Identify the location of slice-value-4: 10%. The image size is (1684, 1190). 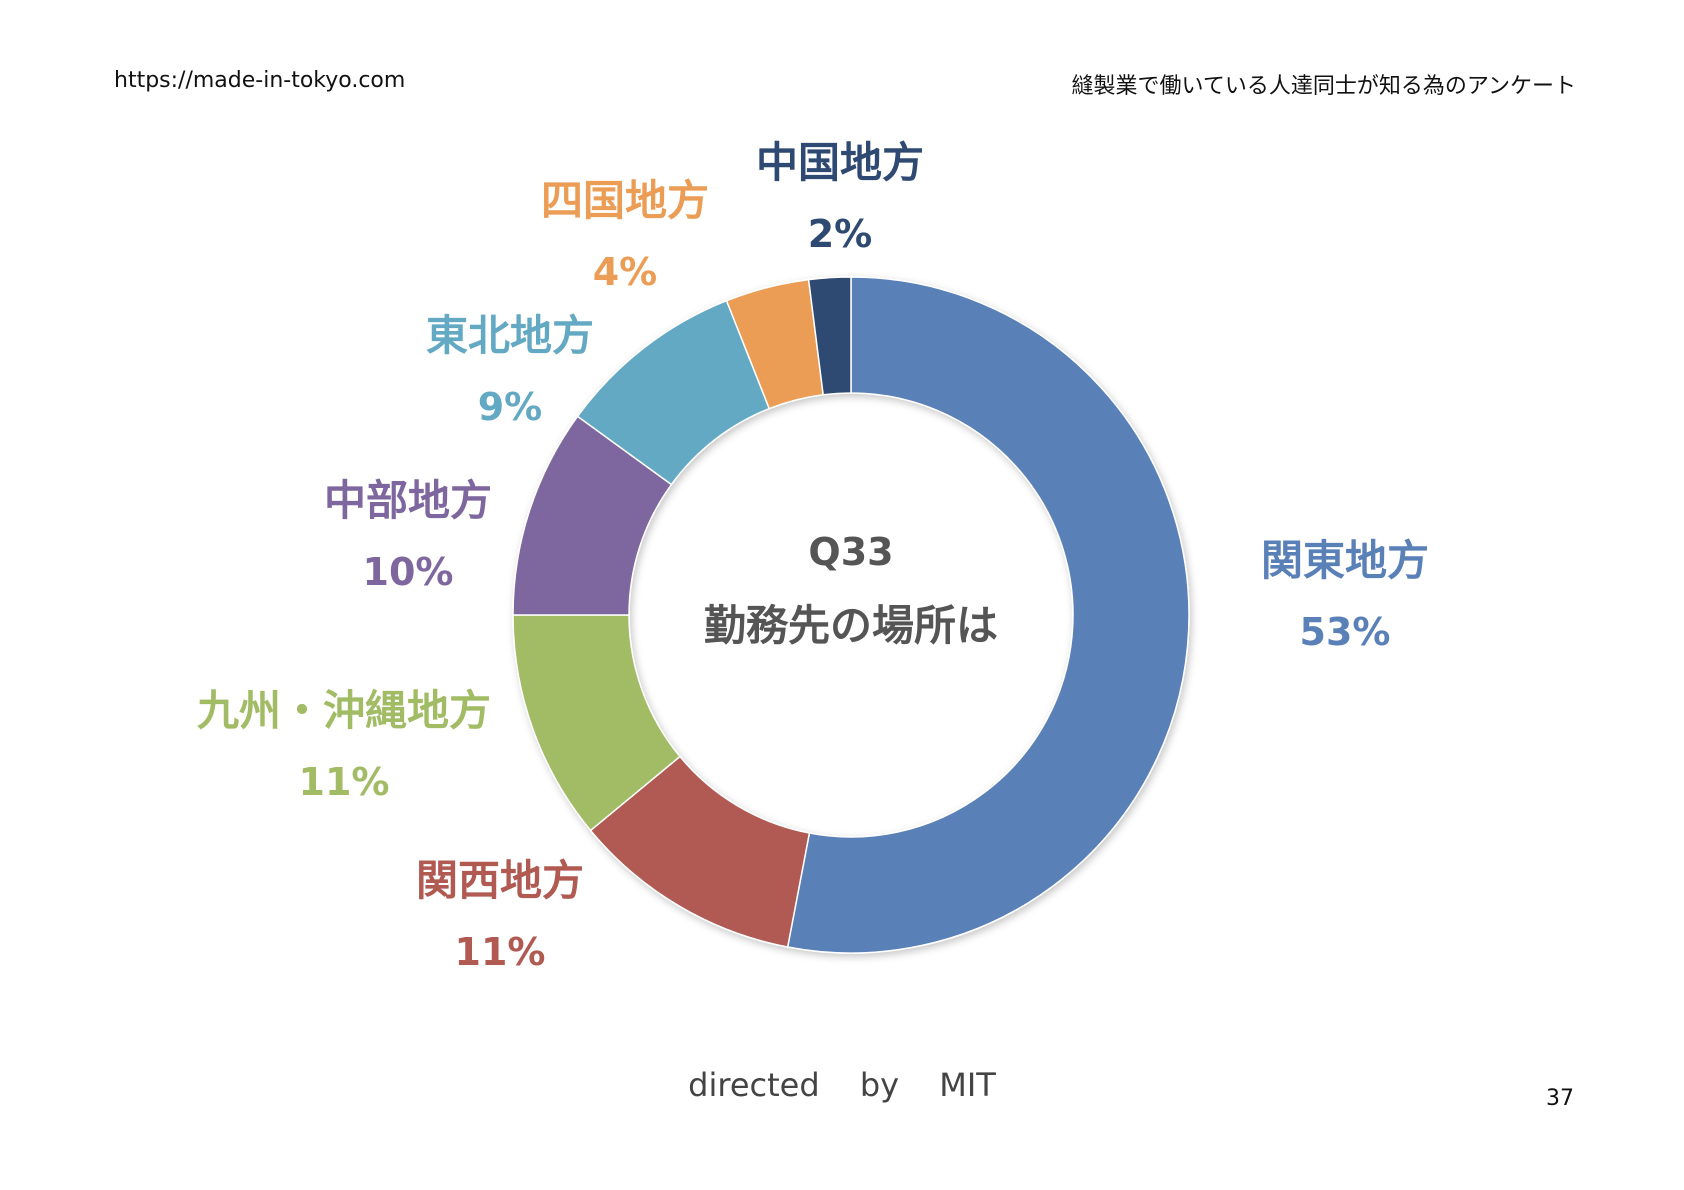
(408, 572).